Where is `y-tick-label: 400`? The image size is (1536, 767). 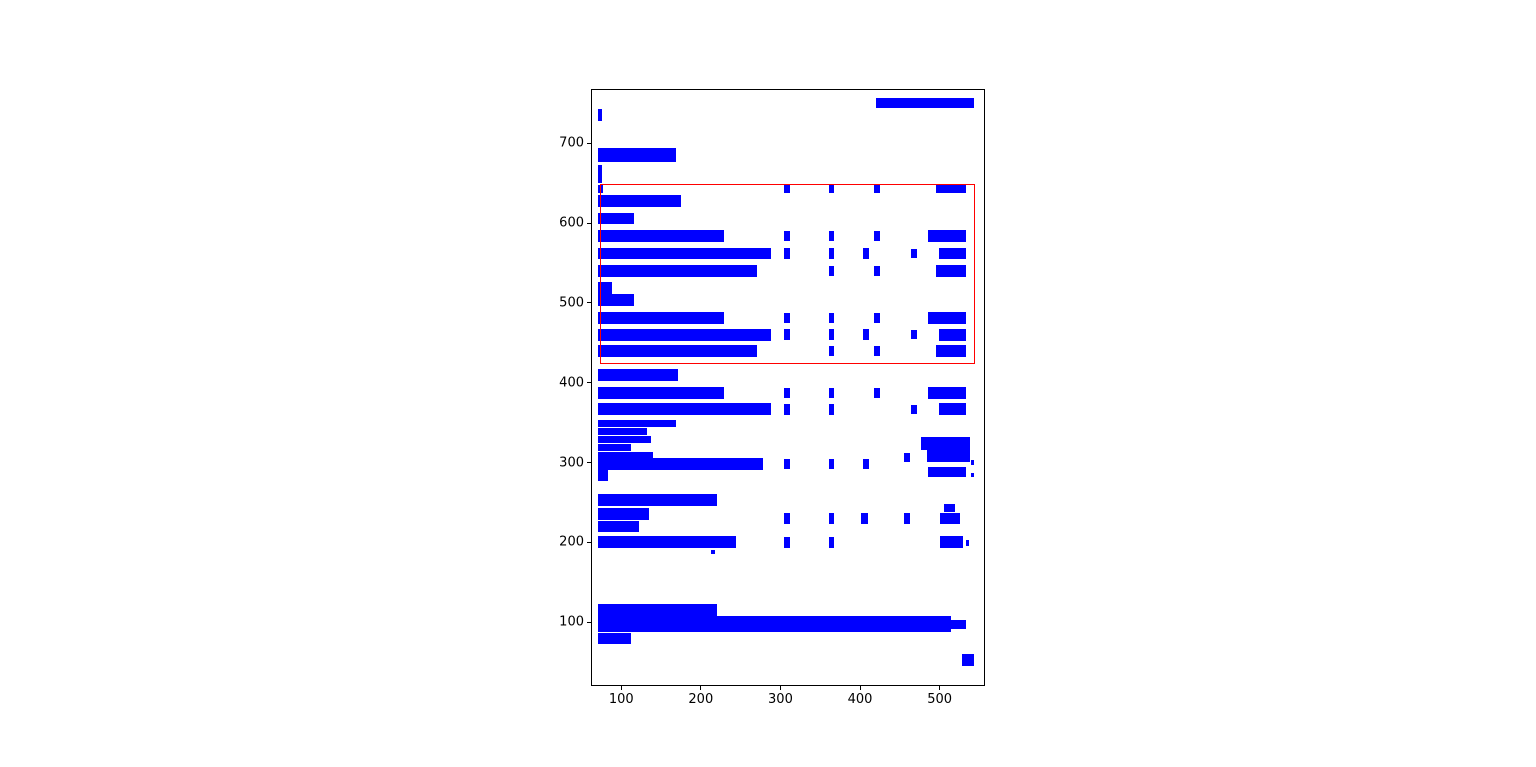 y-tick-label: 400 is located at coordinates (571, 383).